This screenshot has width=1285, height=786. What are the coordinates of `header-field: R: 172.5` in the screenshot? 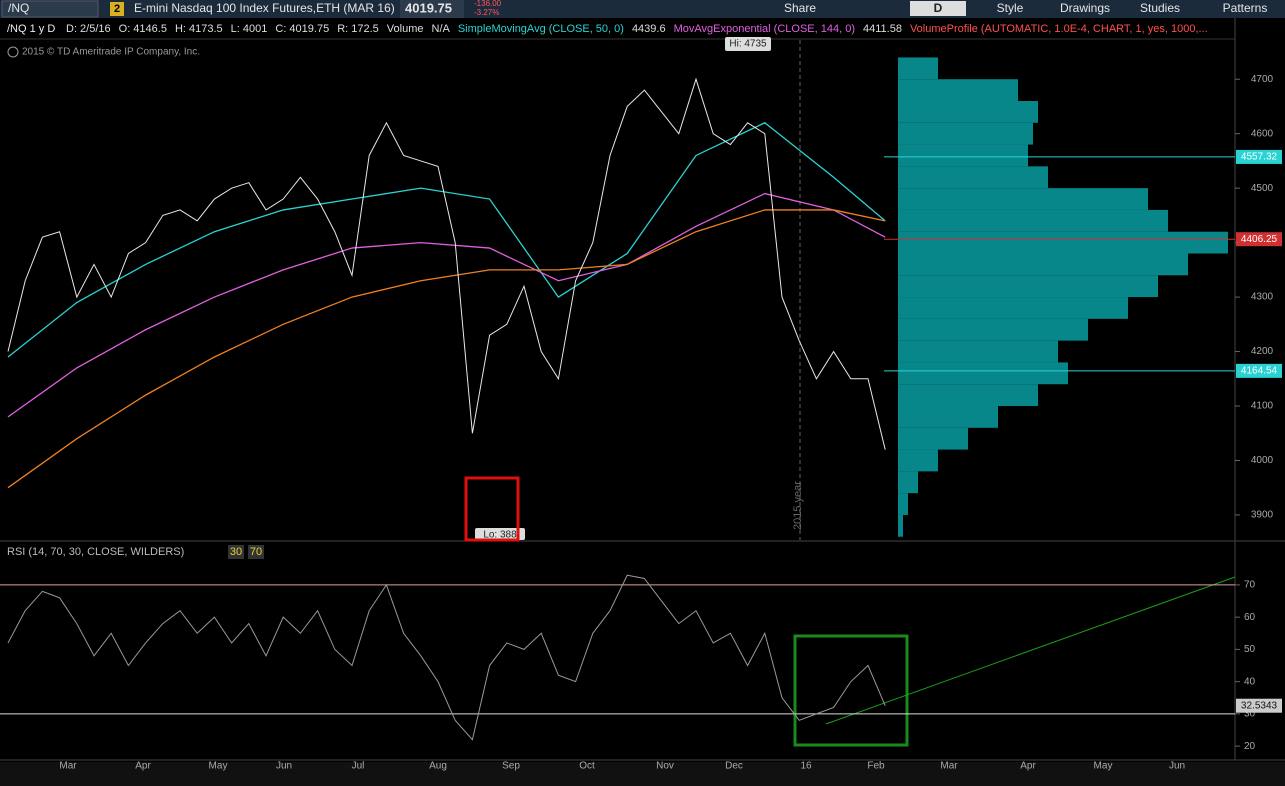 It's located at (358, 29).